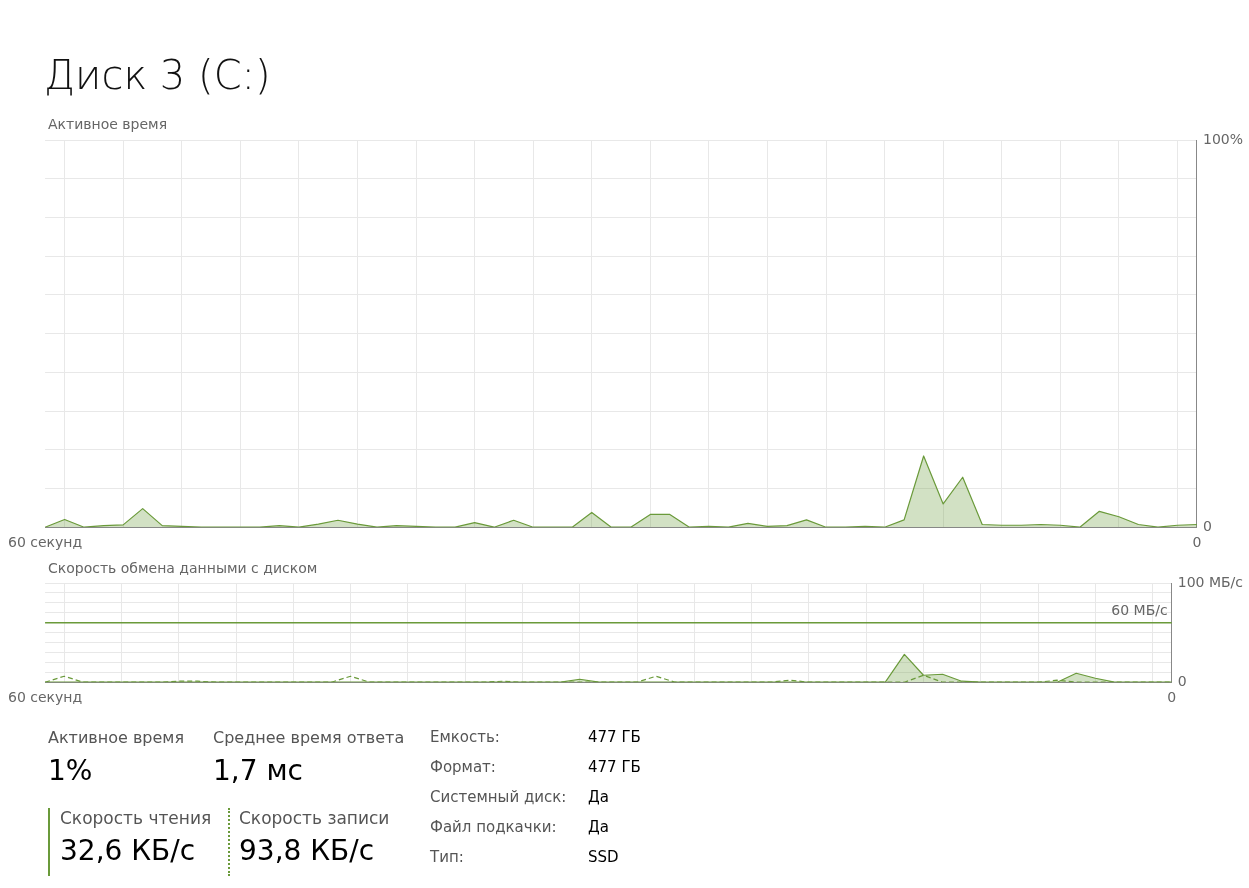 Image resolution: width=1249 pixels, height=888 pixels. I want to click on text: Скорость чтения, so click(136, 818).